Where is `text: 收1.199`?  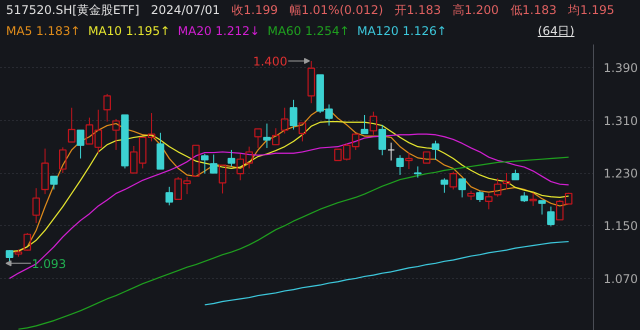 text: 收1.199 is located at coordinates (255, 10).